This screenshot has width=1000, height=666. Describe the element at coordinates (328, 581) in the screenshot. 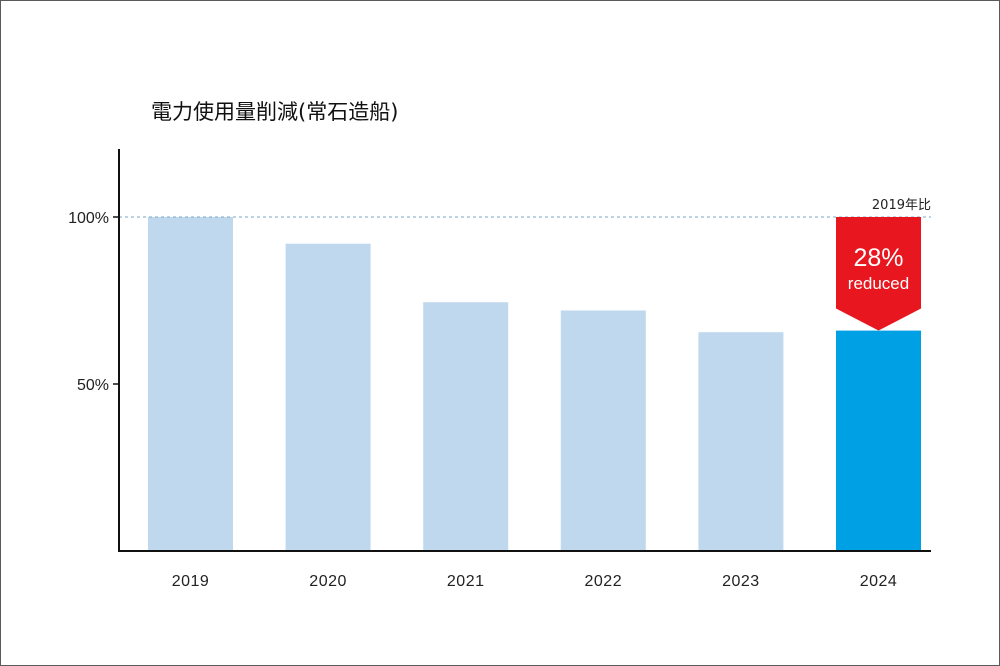

I see `x-tick-label-2020: 2020` at that location.